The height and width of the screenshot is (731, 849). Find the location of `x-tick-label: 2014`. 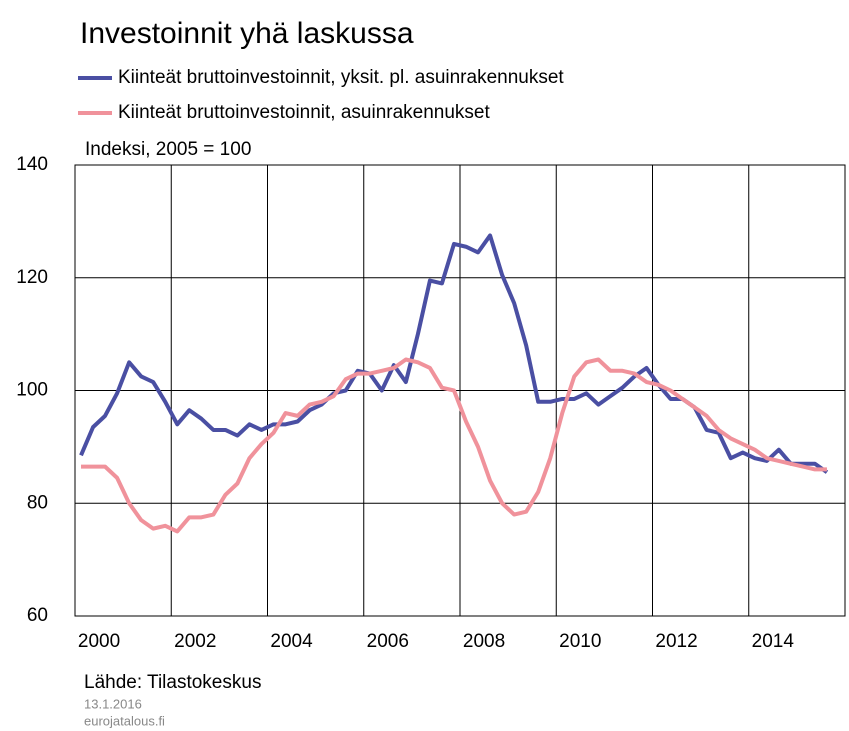

x-tick-label: 2014 is located at coordinates (773, 641).